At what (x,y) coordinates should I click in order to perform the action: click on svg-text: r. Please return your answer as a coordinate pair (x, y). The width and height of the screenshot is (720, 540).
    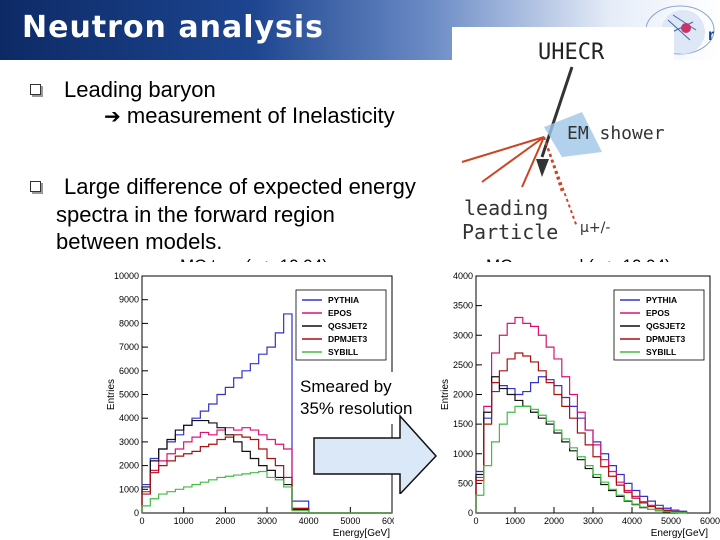
    Looking at the image, I should click on (711, 35).